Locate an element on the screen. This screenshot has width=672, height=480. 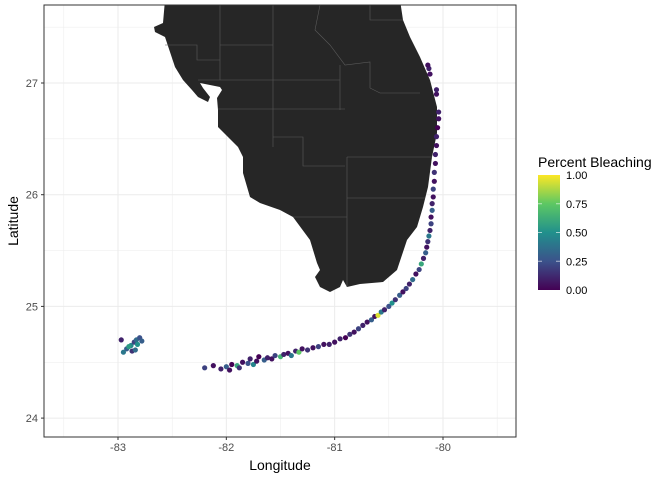
legend-tick-label: 0.75 is located at coordinates (576, 205).